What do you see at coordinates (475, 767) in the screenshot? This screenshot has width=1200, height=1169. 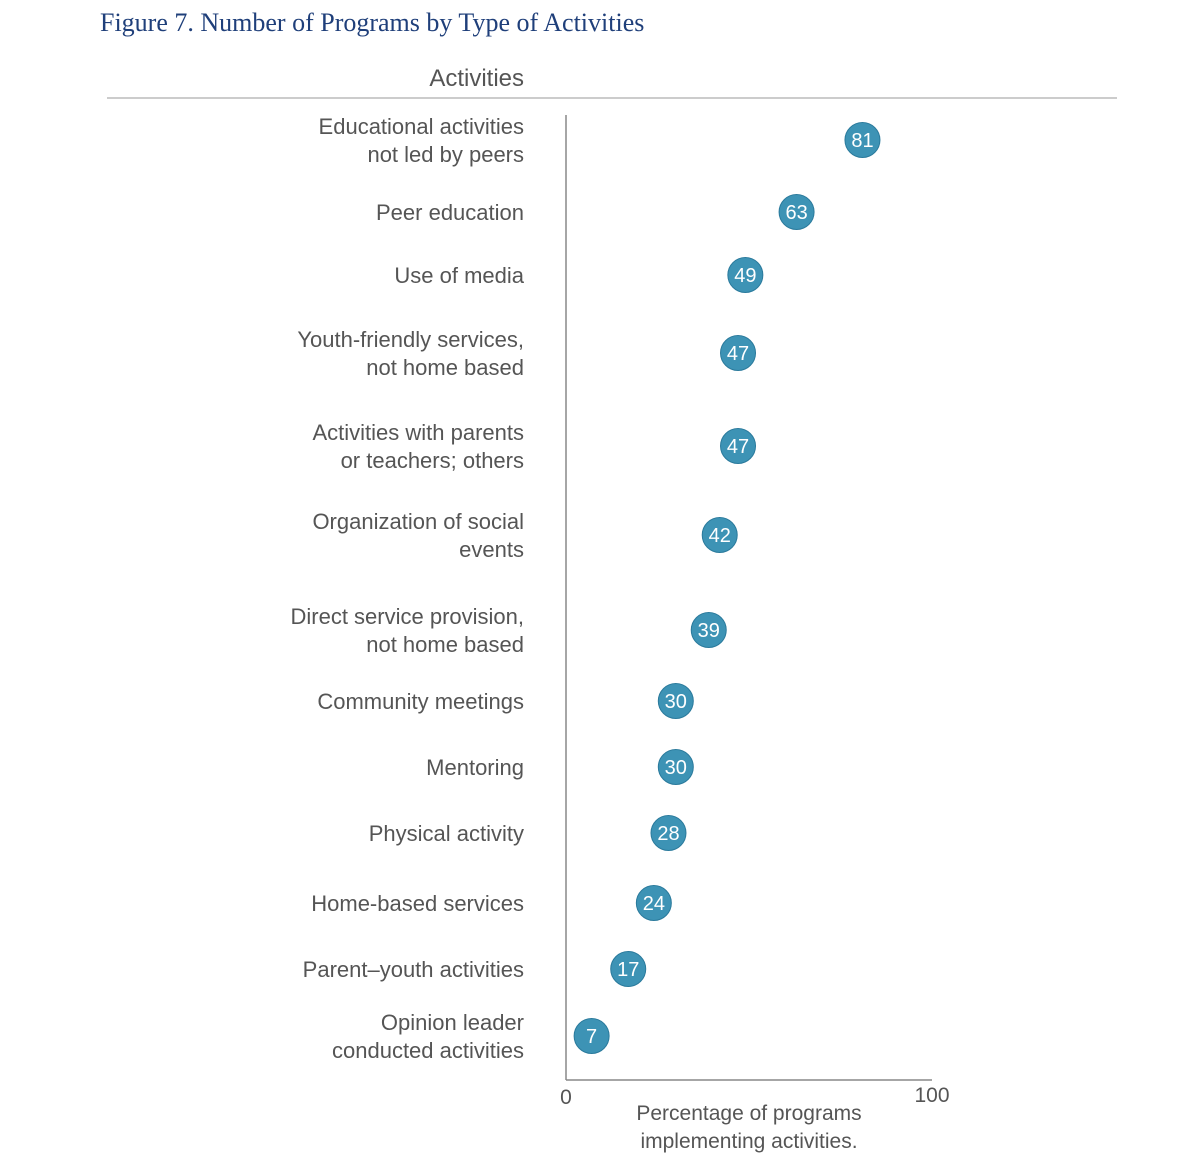 I see `category-label: Mentoring` at bounding box center [475, 767].